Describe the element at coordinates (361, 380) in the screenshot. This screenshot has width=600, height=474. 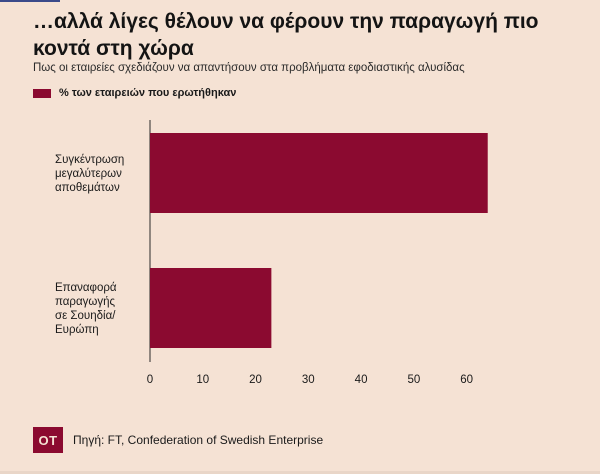
I see `x-tick-label: 40` at that location.